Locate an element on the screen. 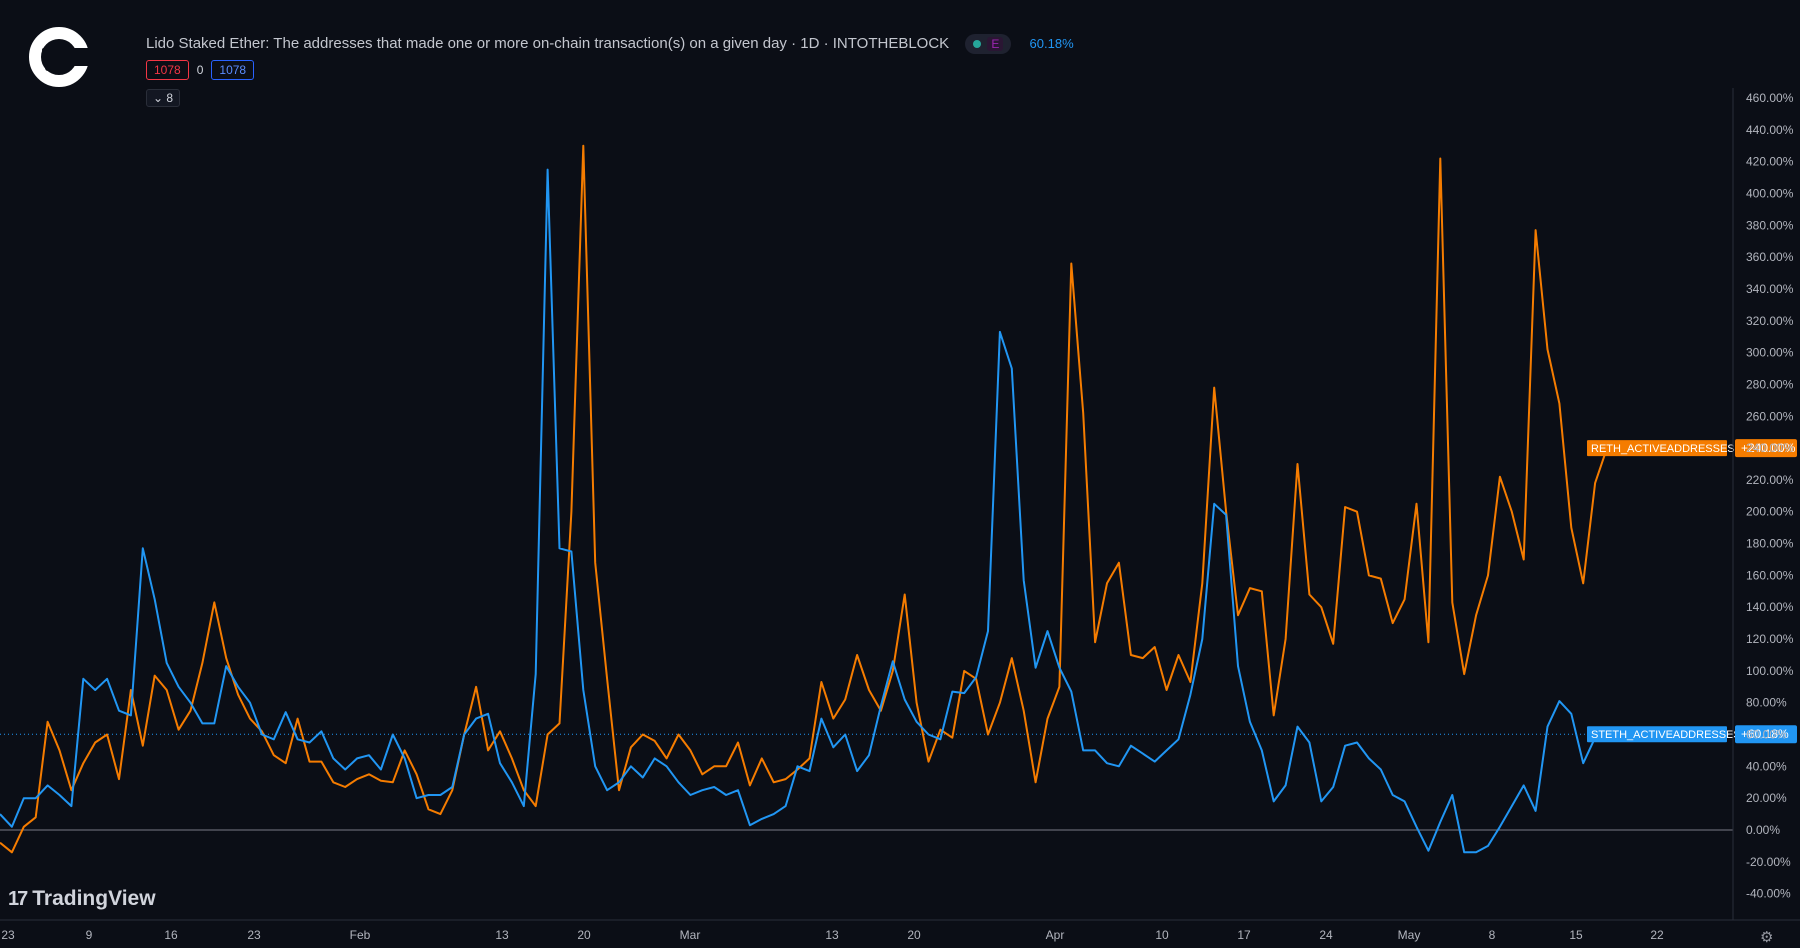  y-tick-label: 300.00% is located at coordinates (1770, 353).